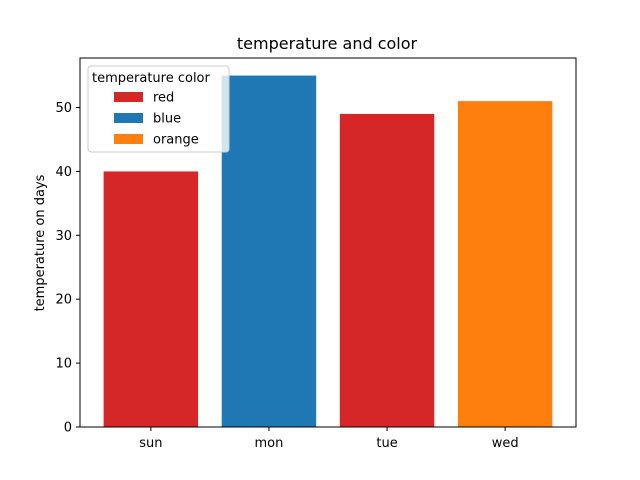 The width and height of the screenshot is (640, 480). Describe the element at coordinates (327, 43) in the screenshot. I see `chart-title: temperature and color` at that location.